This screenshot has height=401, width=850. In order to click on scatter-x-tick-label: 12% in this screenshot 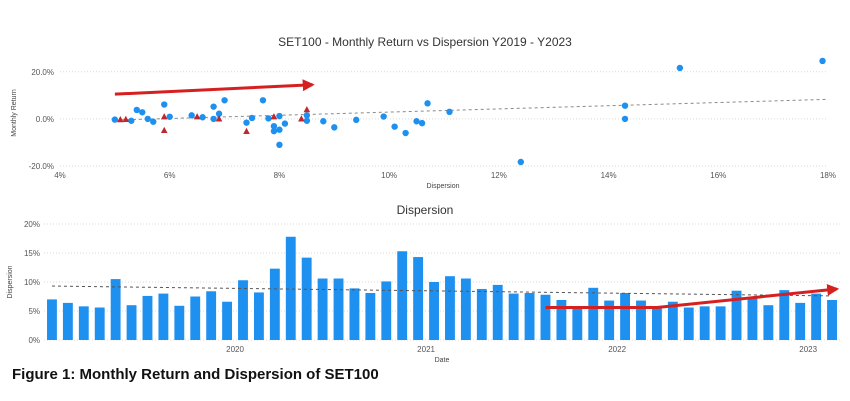, I will do `click(499, 175)`.